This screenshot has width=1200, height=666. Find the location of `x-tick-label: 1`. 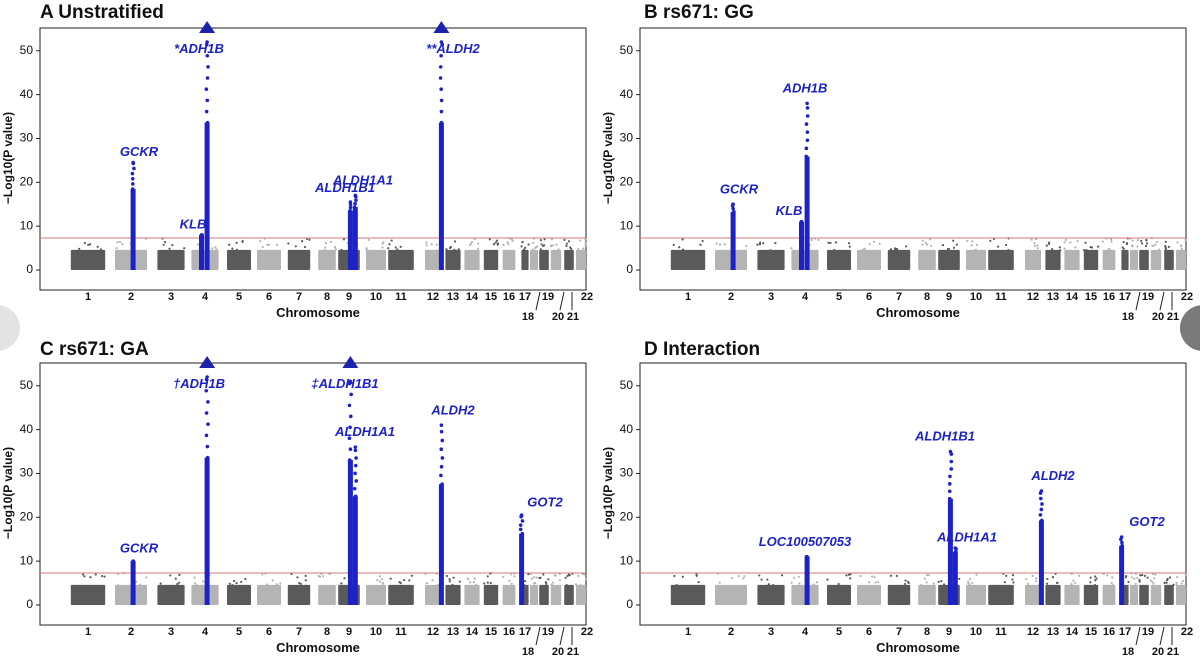

x-tick-label: 1 is located at coordinates (688, 297).